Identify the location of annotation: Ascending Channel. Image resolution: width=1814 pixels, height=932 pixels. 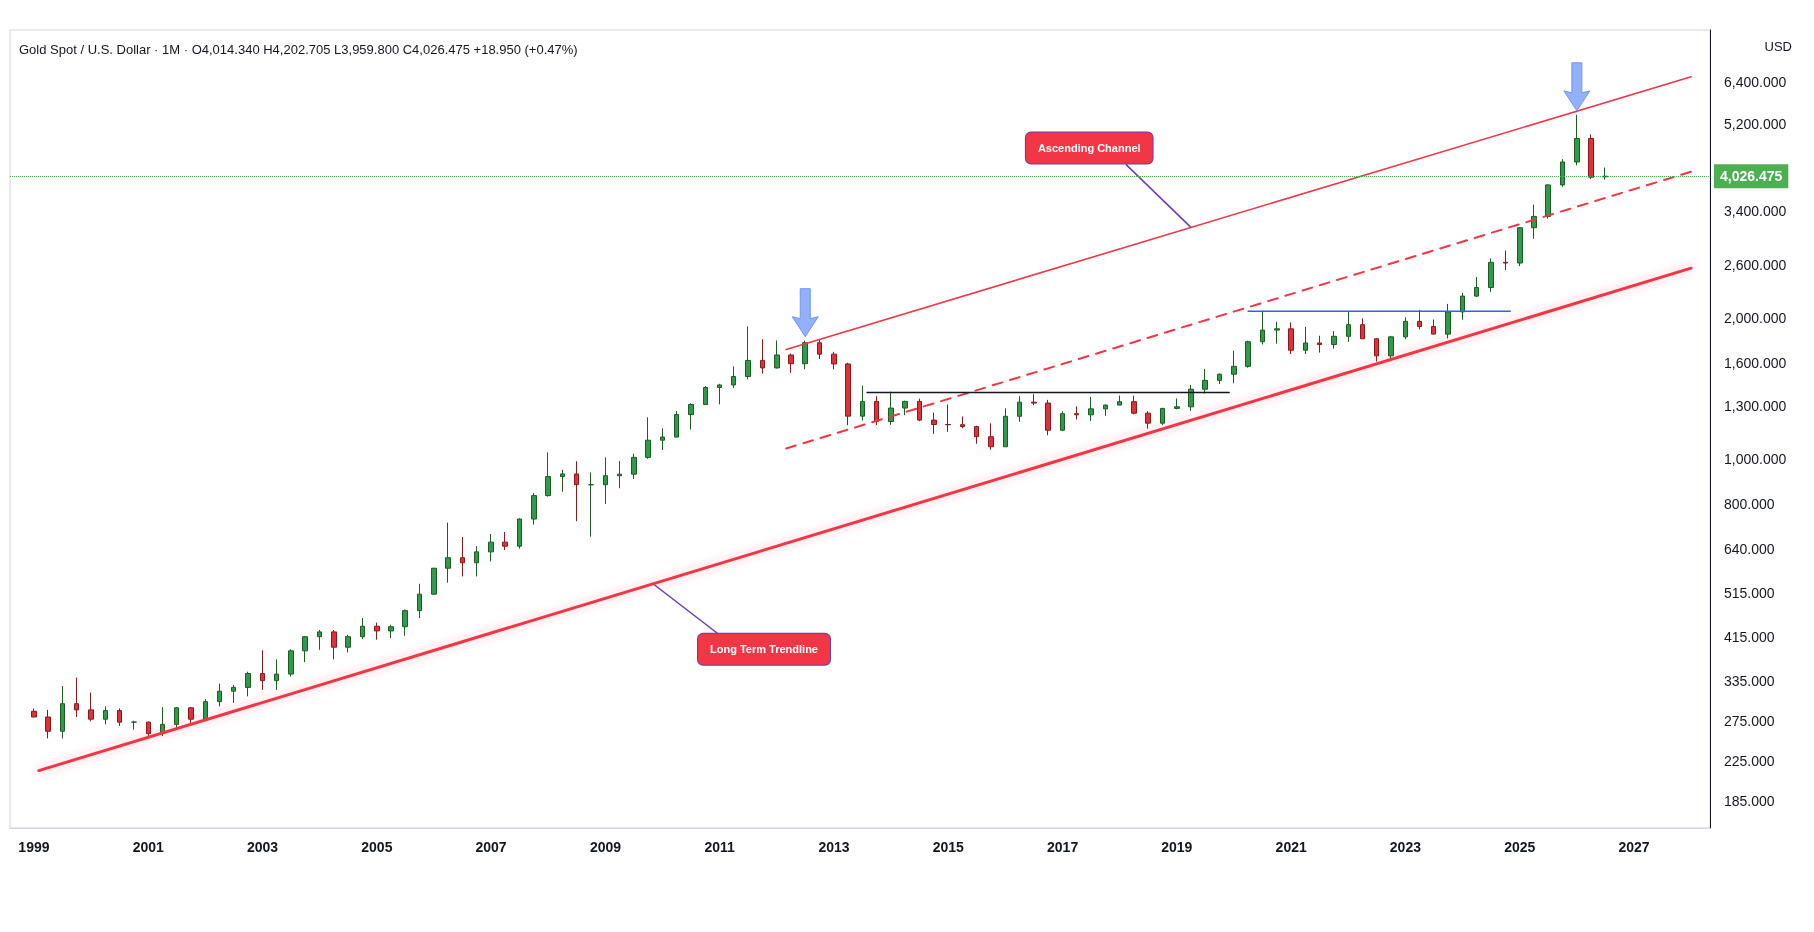
(1089, 147).